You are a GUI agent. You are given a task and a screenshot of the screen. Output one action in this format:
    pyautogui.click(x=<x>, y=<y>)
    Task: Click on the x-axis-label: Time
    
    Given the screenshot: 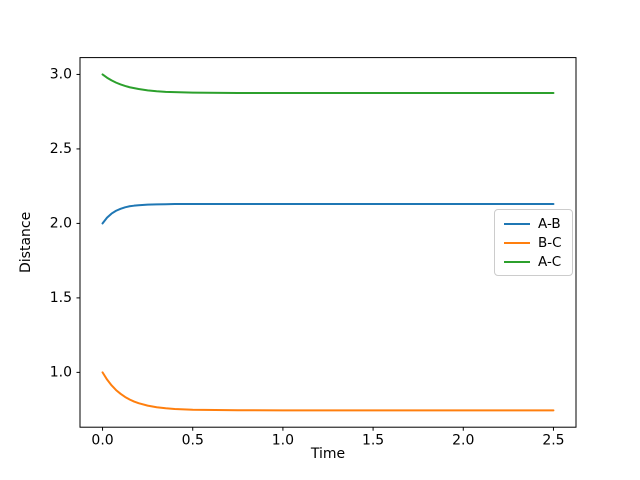 What is the action you would take?
    pyautogui.click(x=327, y=454)
    